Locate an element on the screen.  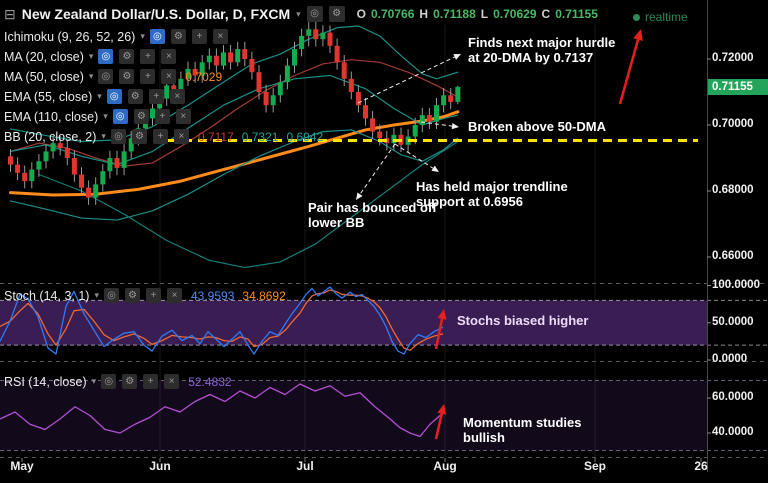
indicator-label: BB (20, close, 2) is located at coordinates (50, 136).